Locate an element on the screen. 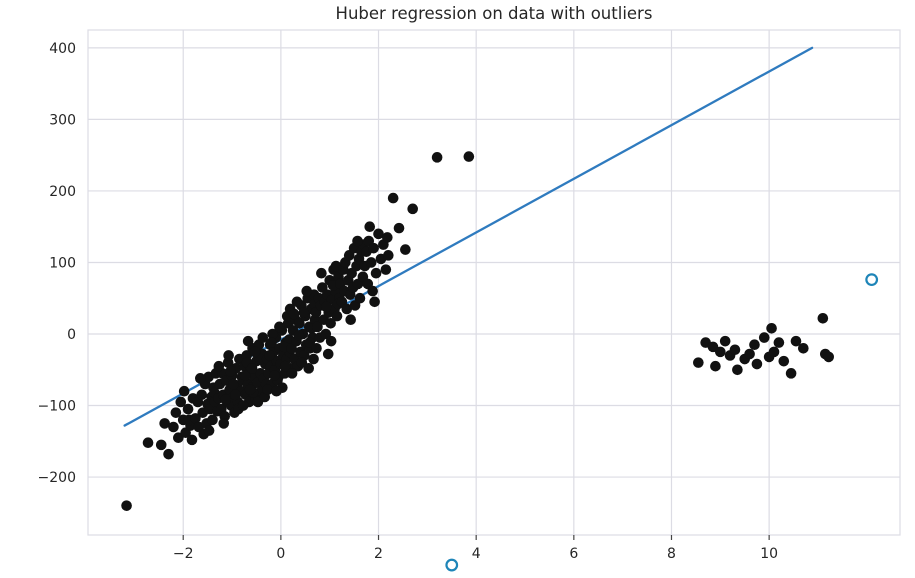 The height and width of the screenshot is (578, 915). x-tick-label: 0 is located at coordinates (280, 554).